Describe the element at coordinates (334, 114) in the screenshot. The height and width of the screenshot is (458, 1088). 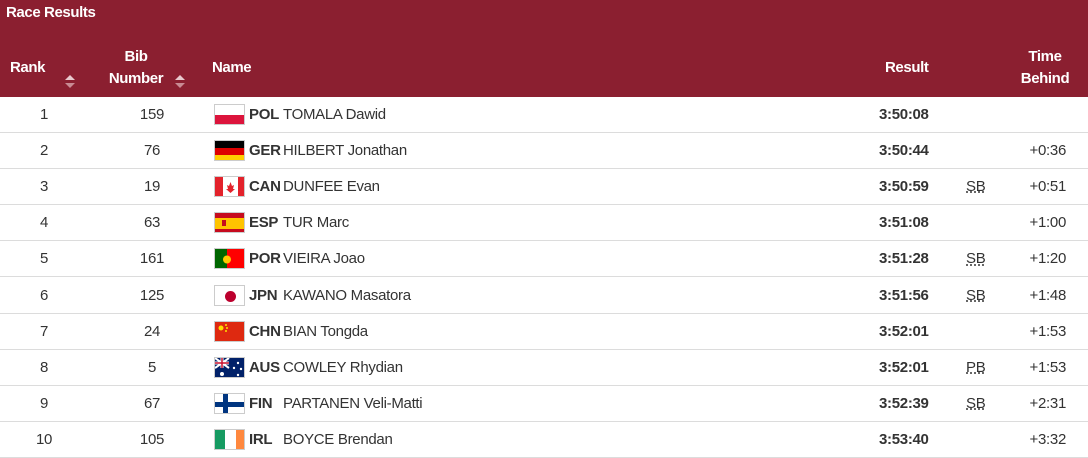
I see `athlete-name: TOMALA Dawid` at that location.